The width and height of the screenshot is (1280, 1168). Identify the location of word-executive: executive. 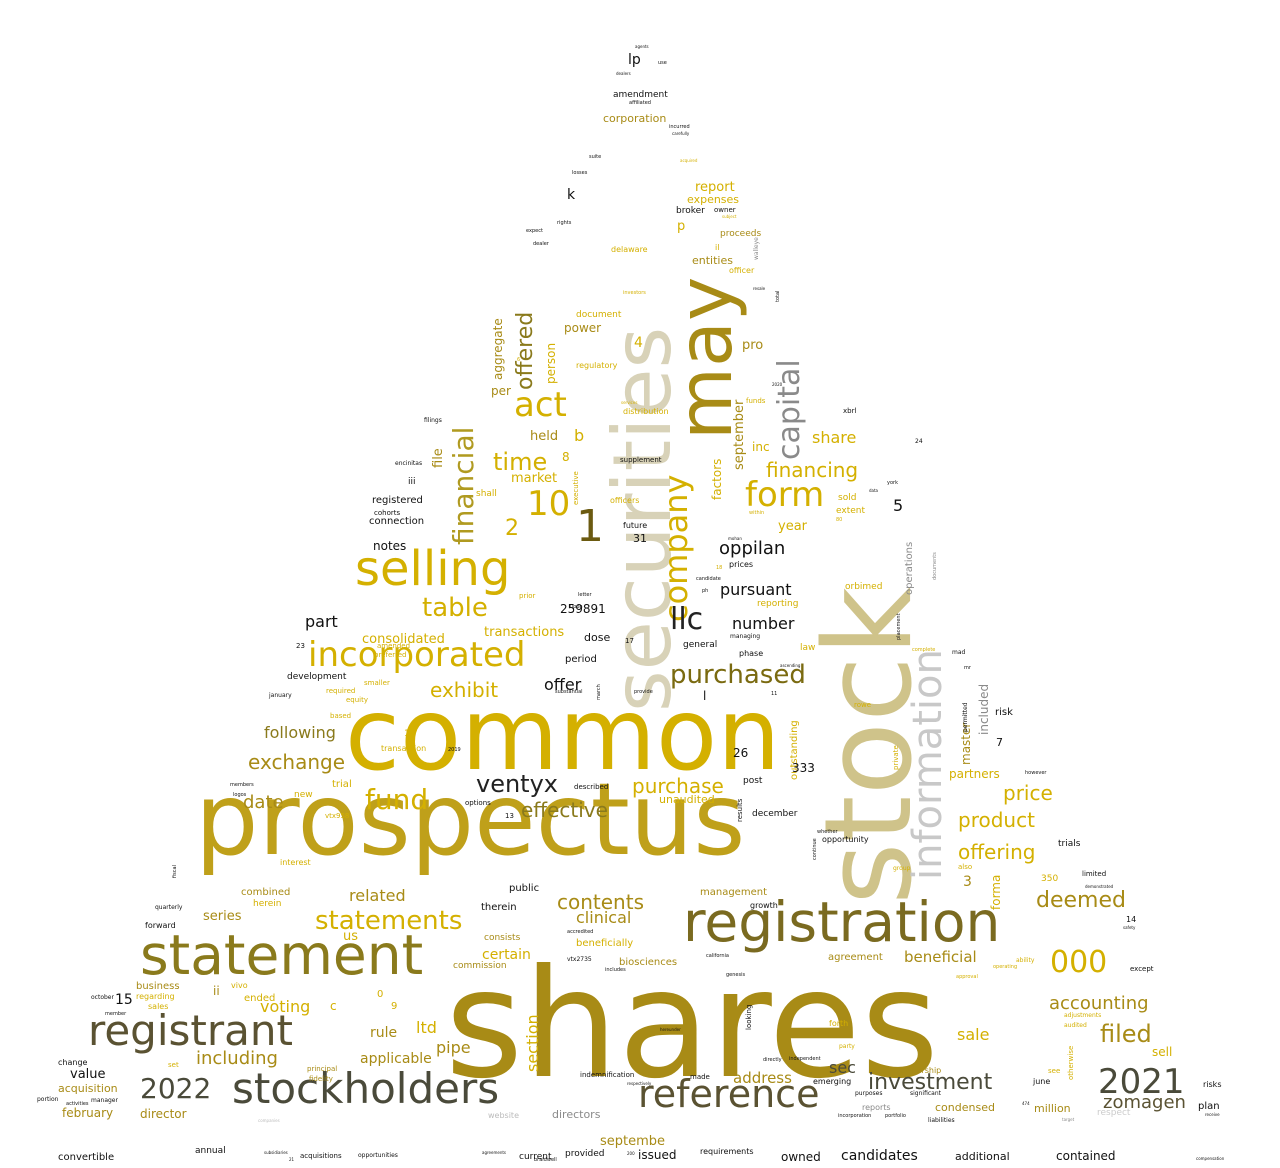
(576, 488).